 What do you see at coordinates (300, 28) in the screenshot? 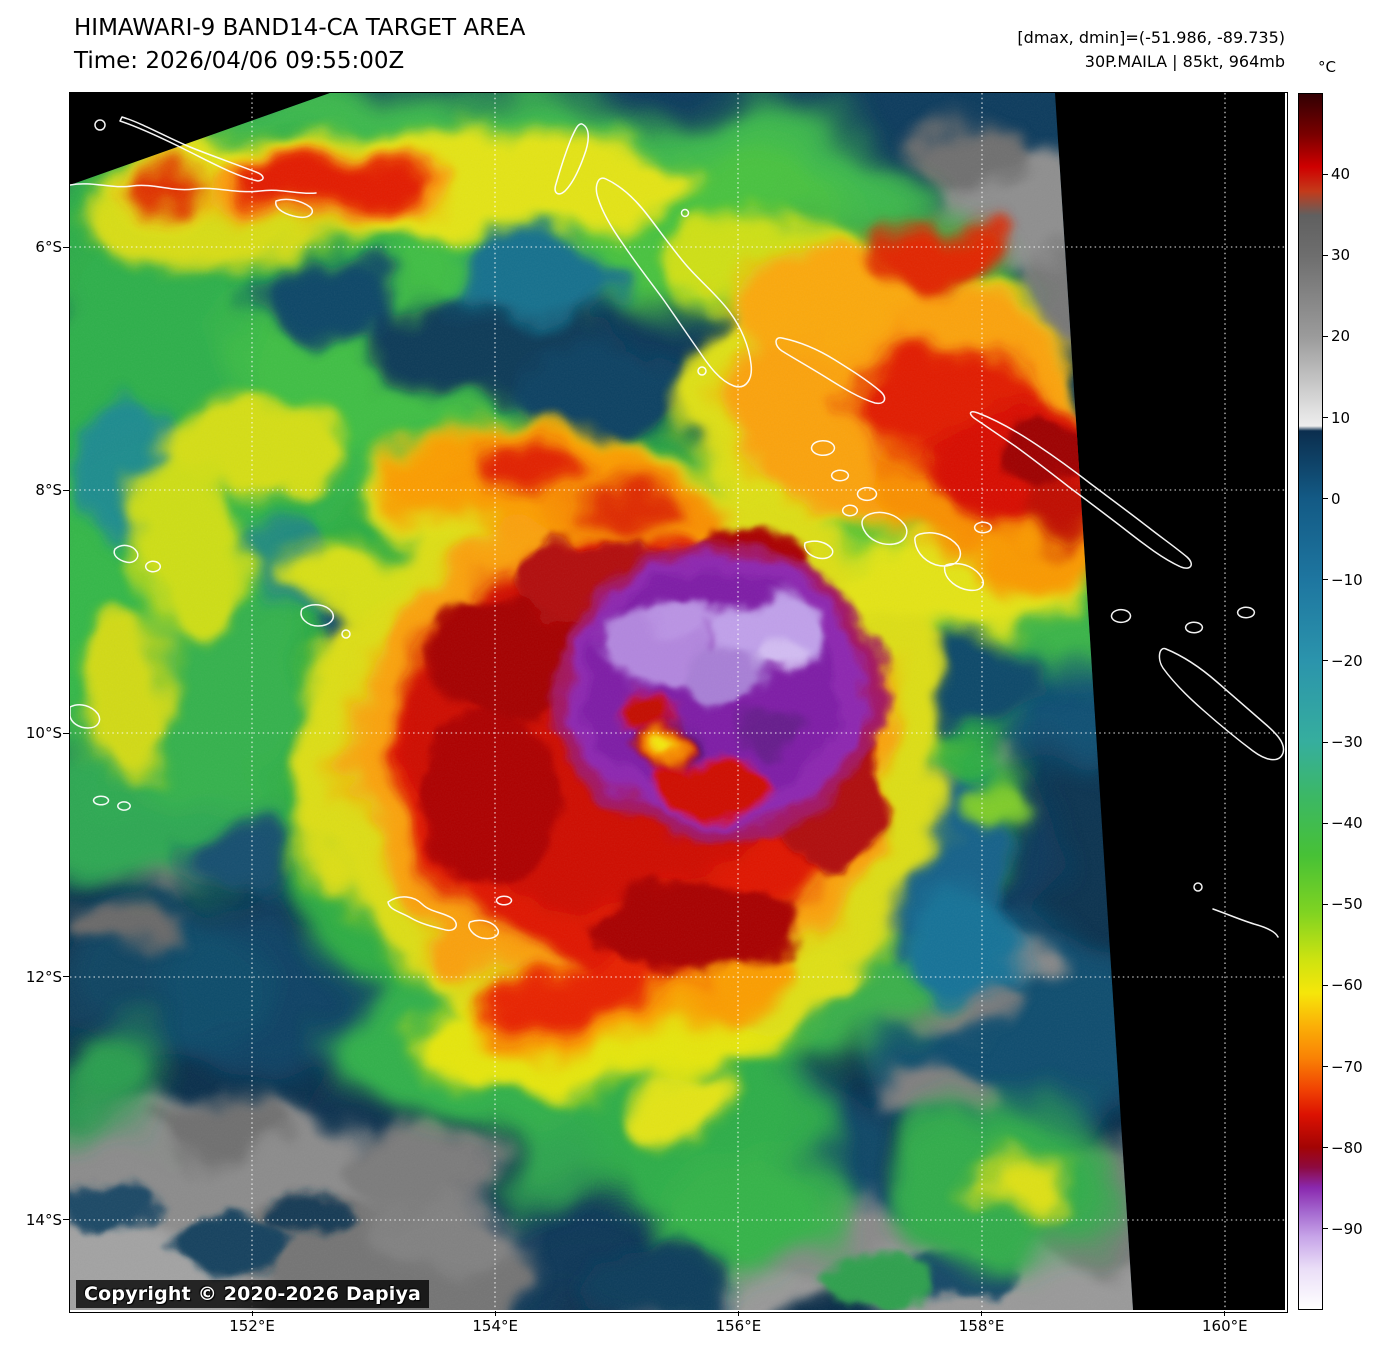
I see `figure-title: HIMAWARI-9 BAND14-CA TARGET AREA` at bounding box center [300, 28].